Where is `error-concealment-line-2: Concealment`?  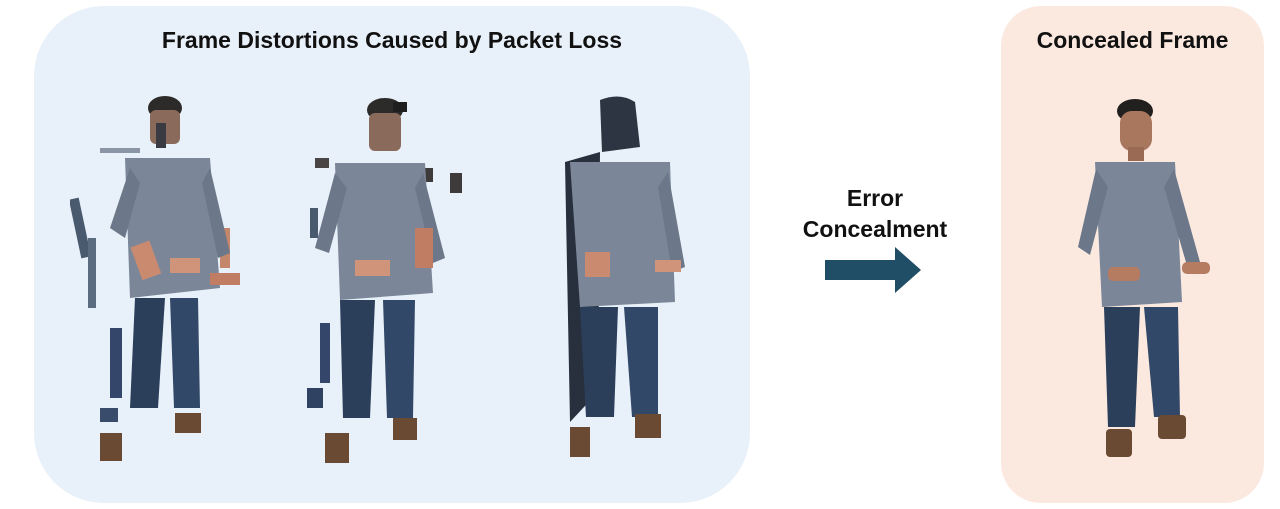
error-concealment-line-2: Concealment is located at coordinates (875, 229).